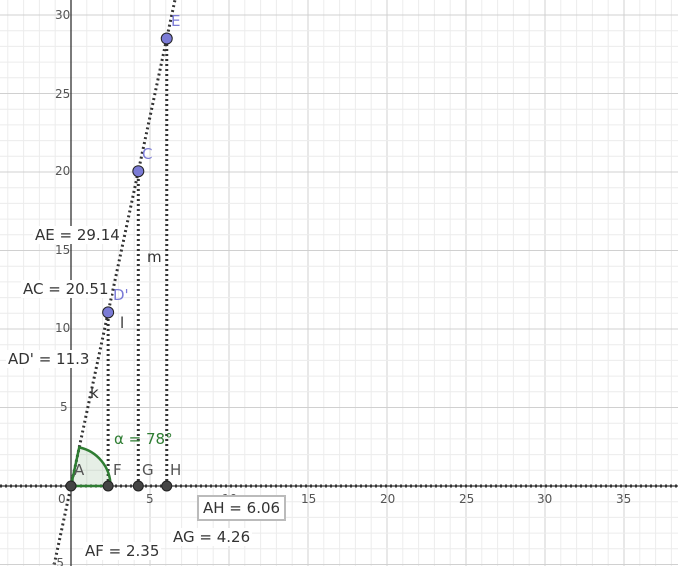 Image resolution: width=678 pixels, height=566 pixels. I want to click on point-h, so click(167, 486).